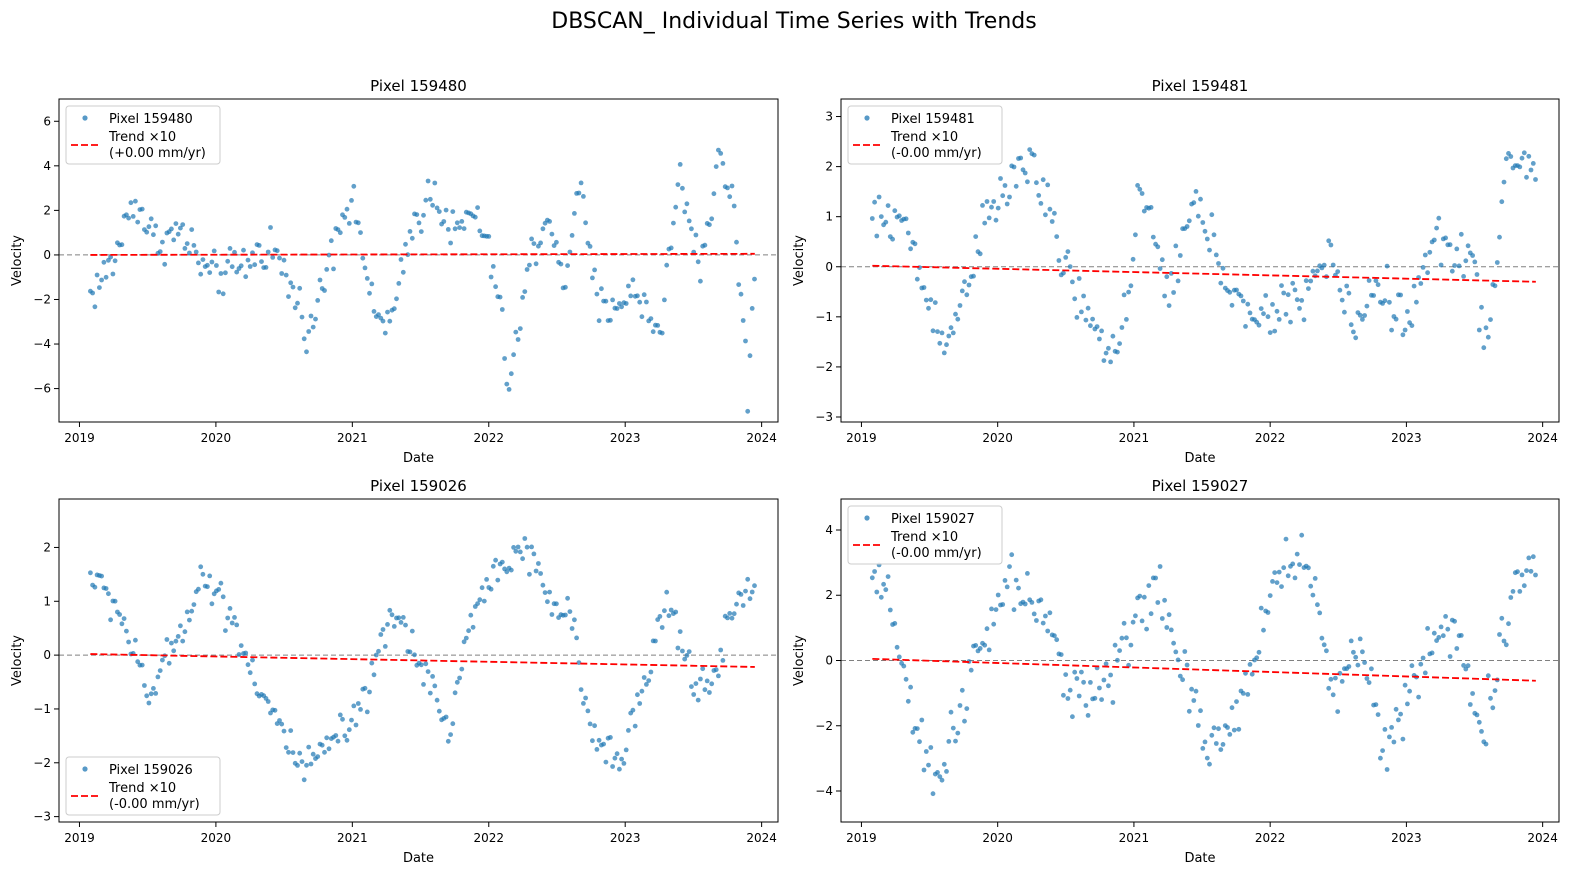 The height and width of the screenshot is (886, 1589). Describe the element at coordinates (143, 135) in the screenshot. I see `legend-box` at that location.